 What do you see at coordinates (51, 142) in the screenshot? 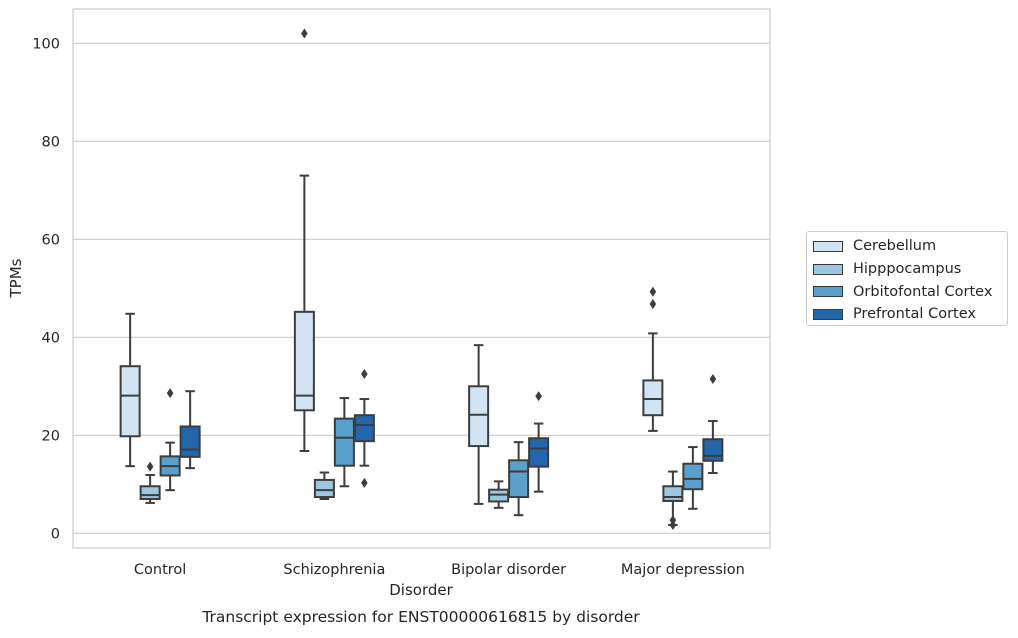
I see `y-tick-label: 80` at bounding box center [51, 142].